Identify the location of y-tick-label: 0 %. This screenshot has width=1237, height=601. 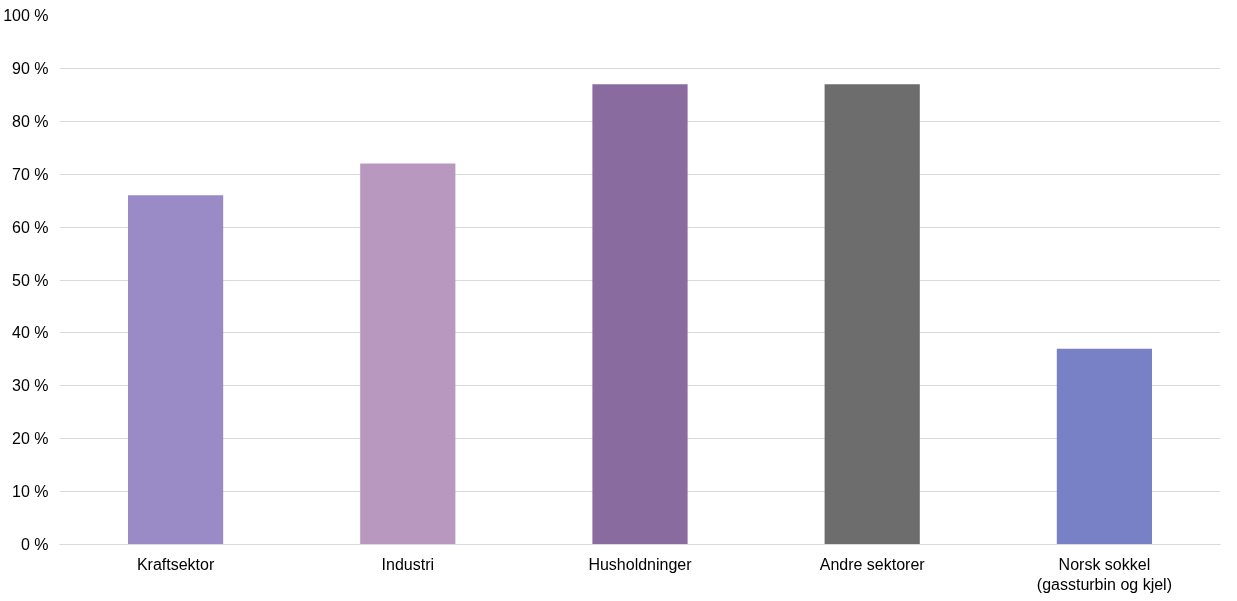
(34, 544).